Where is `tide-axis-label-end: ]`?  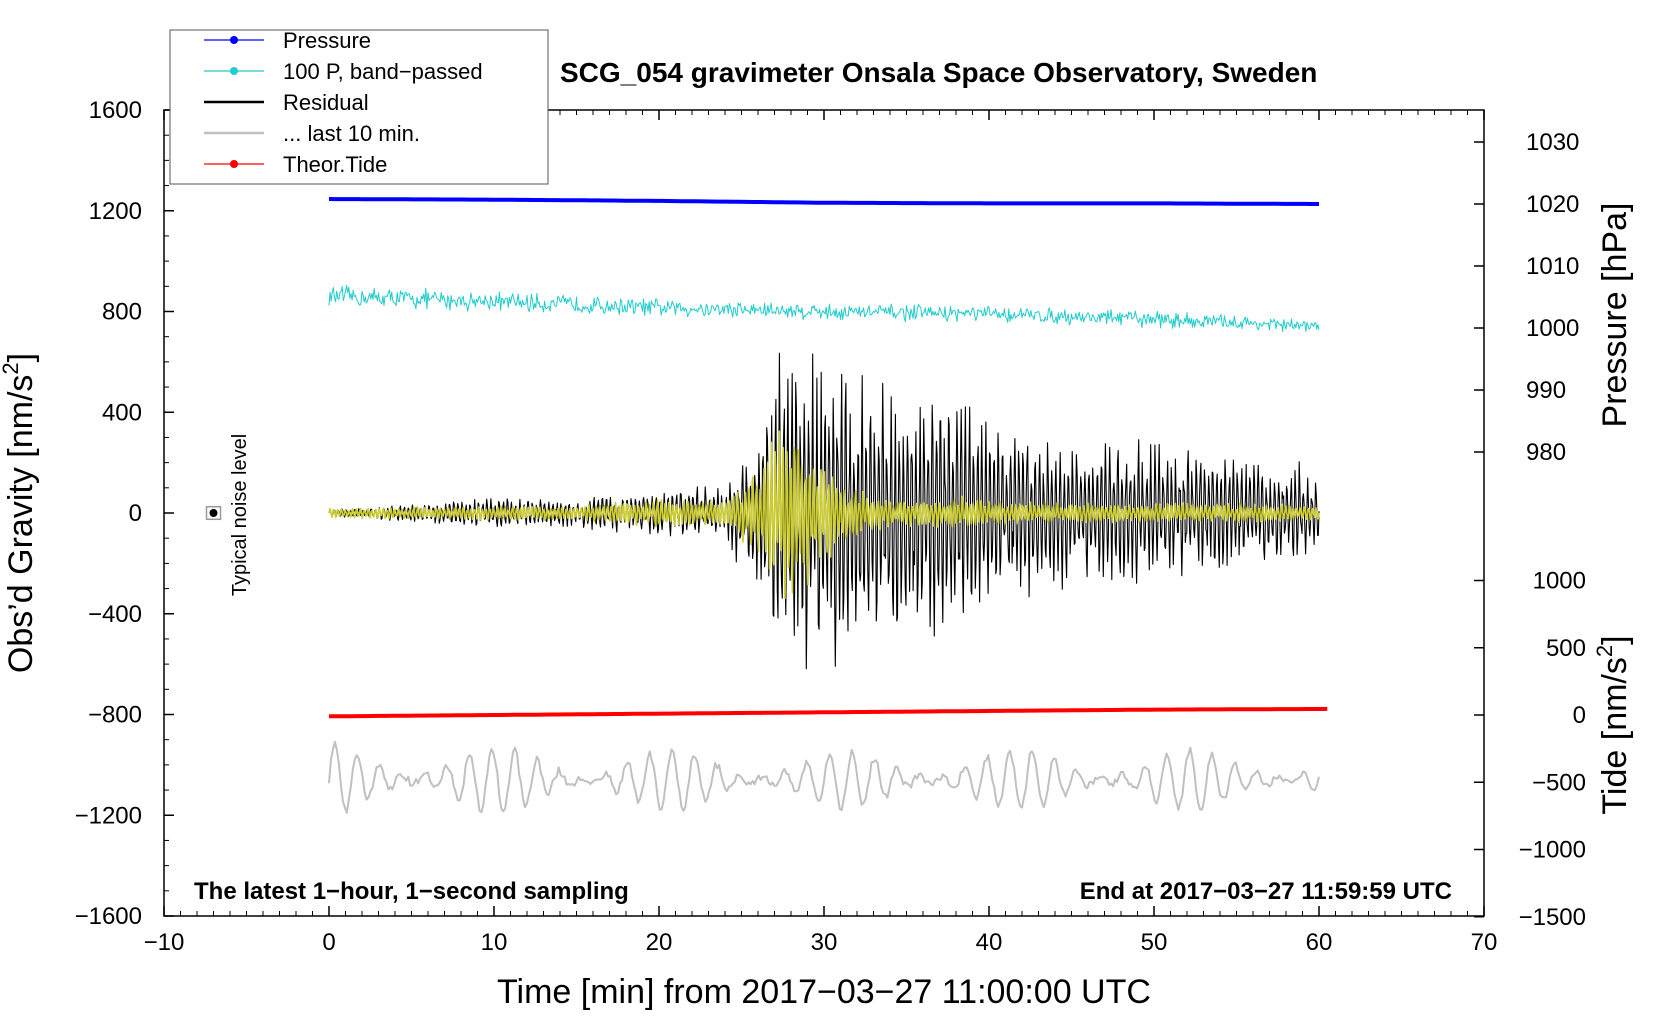
tide-axis-label-end: ] is located at coordinates (1615, 639).